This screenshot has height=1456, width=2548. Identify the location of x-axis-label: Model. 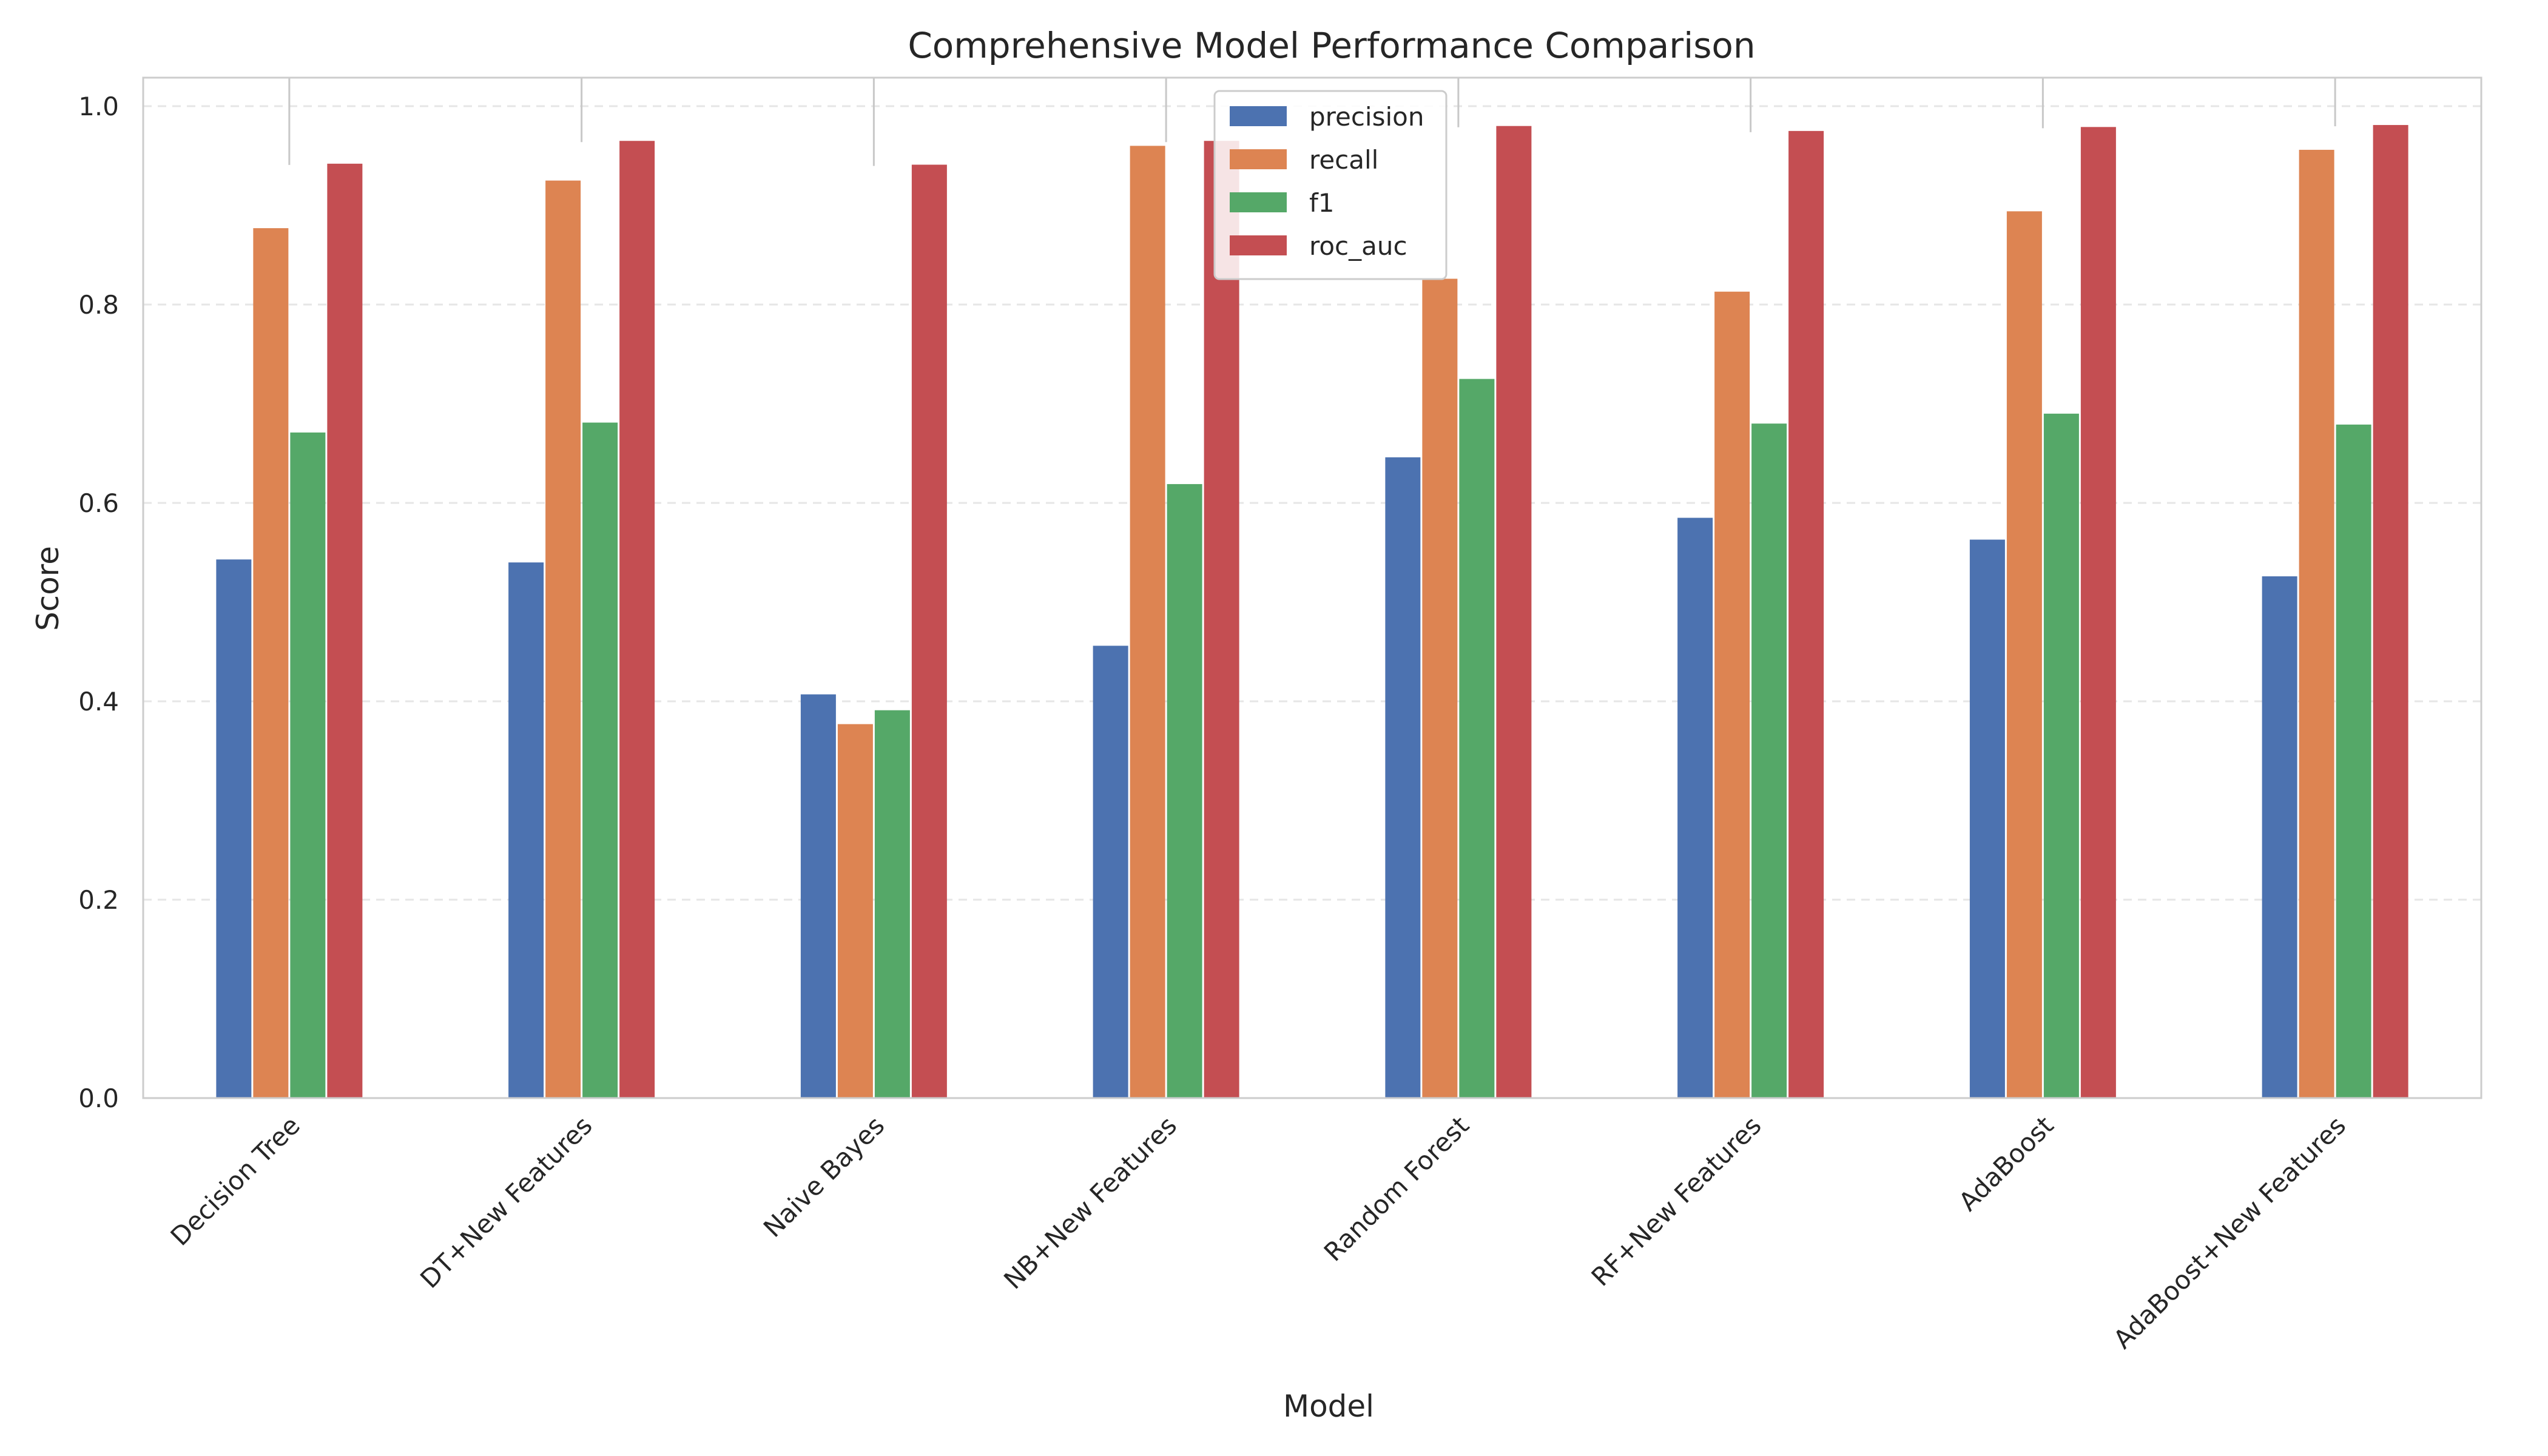
(1328, 1406).